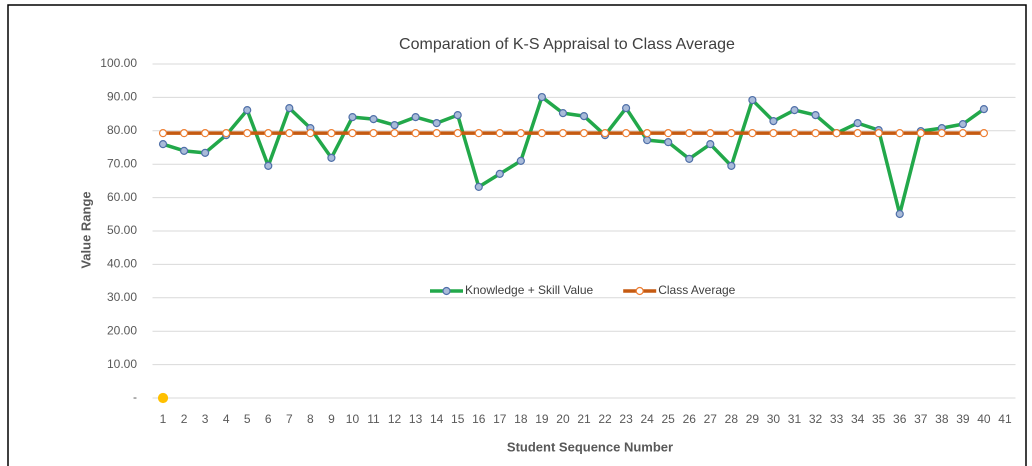 This screenshot has height=466, width=1032. What do you see at coordinates (879, 419) in the screenshot?
I see `x-tick-label: 35` at bounding box center [879, 419].